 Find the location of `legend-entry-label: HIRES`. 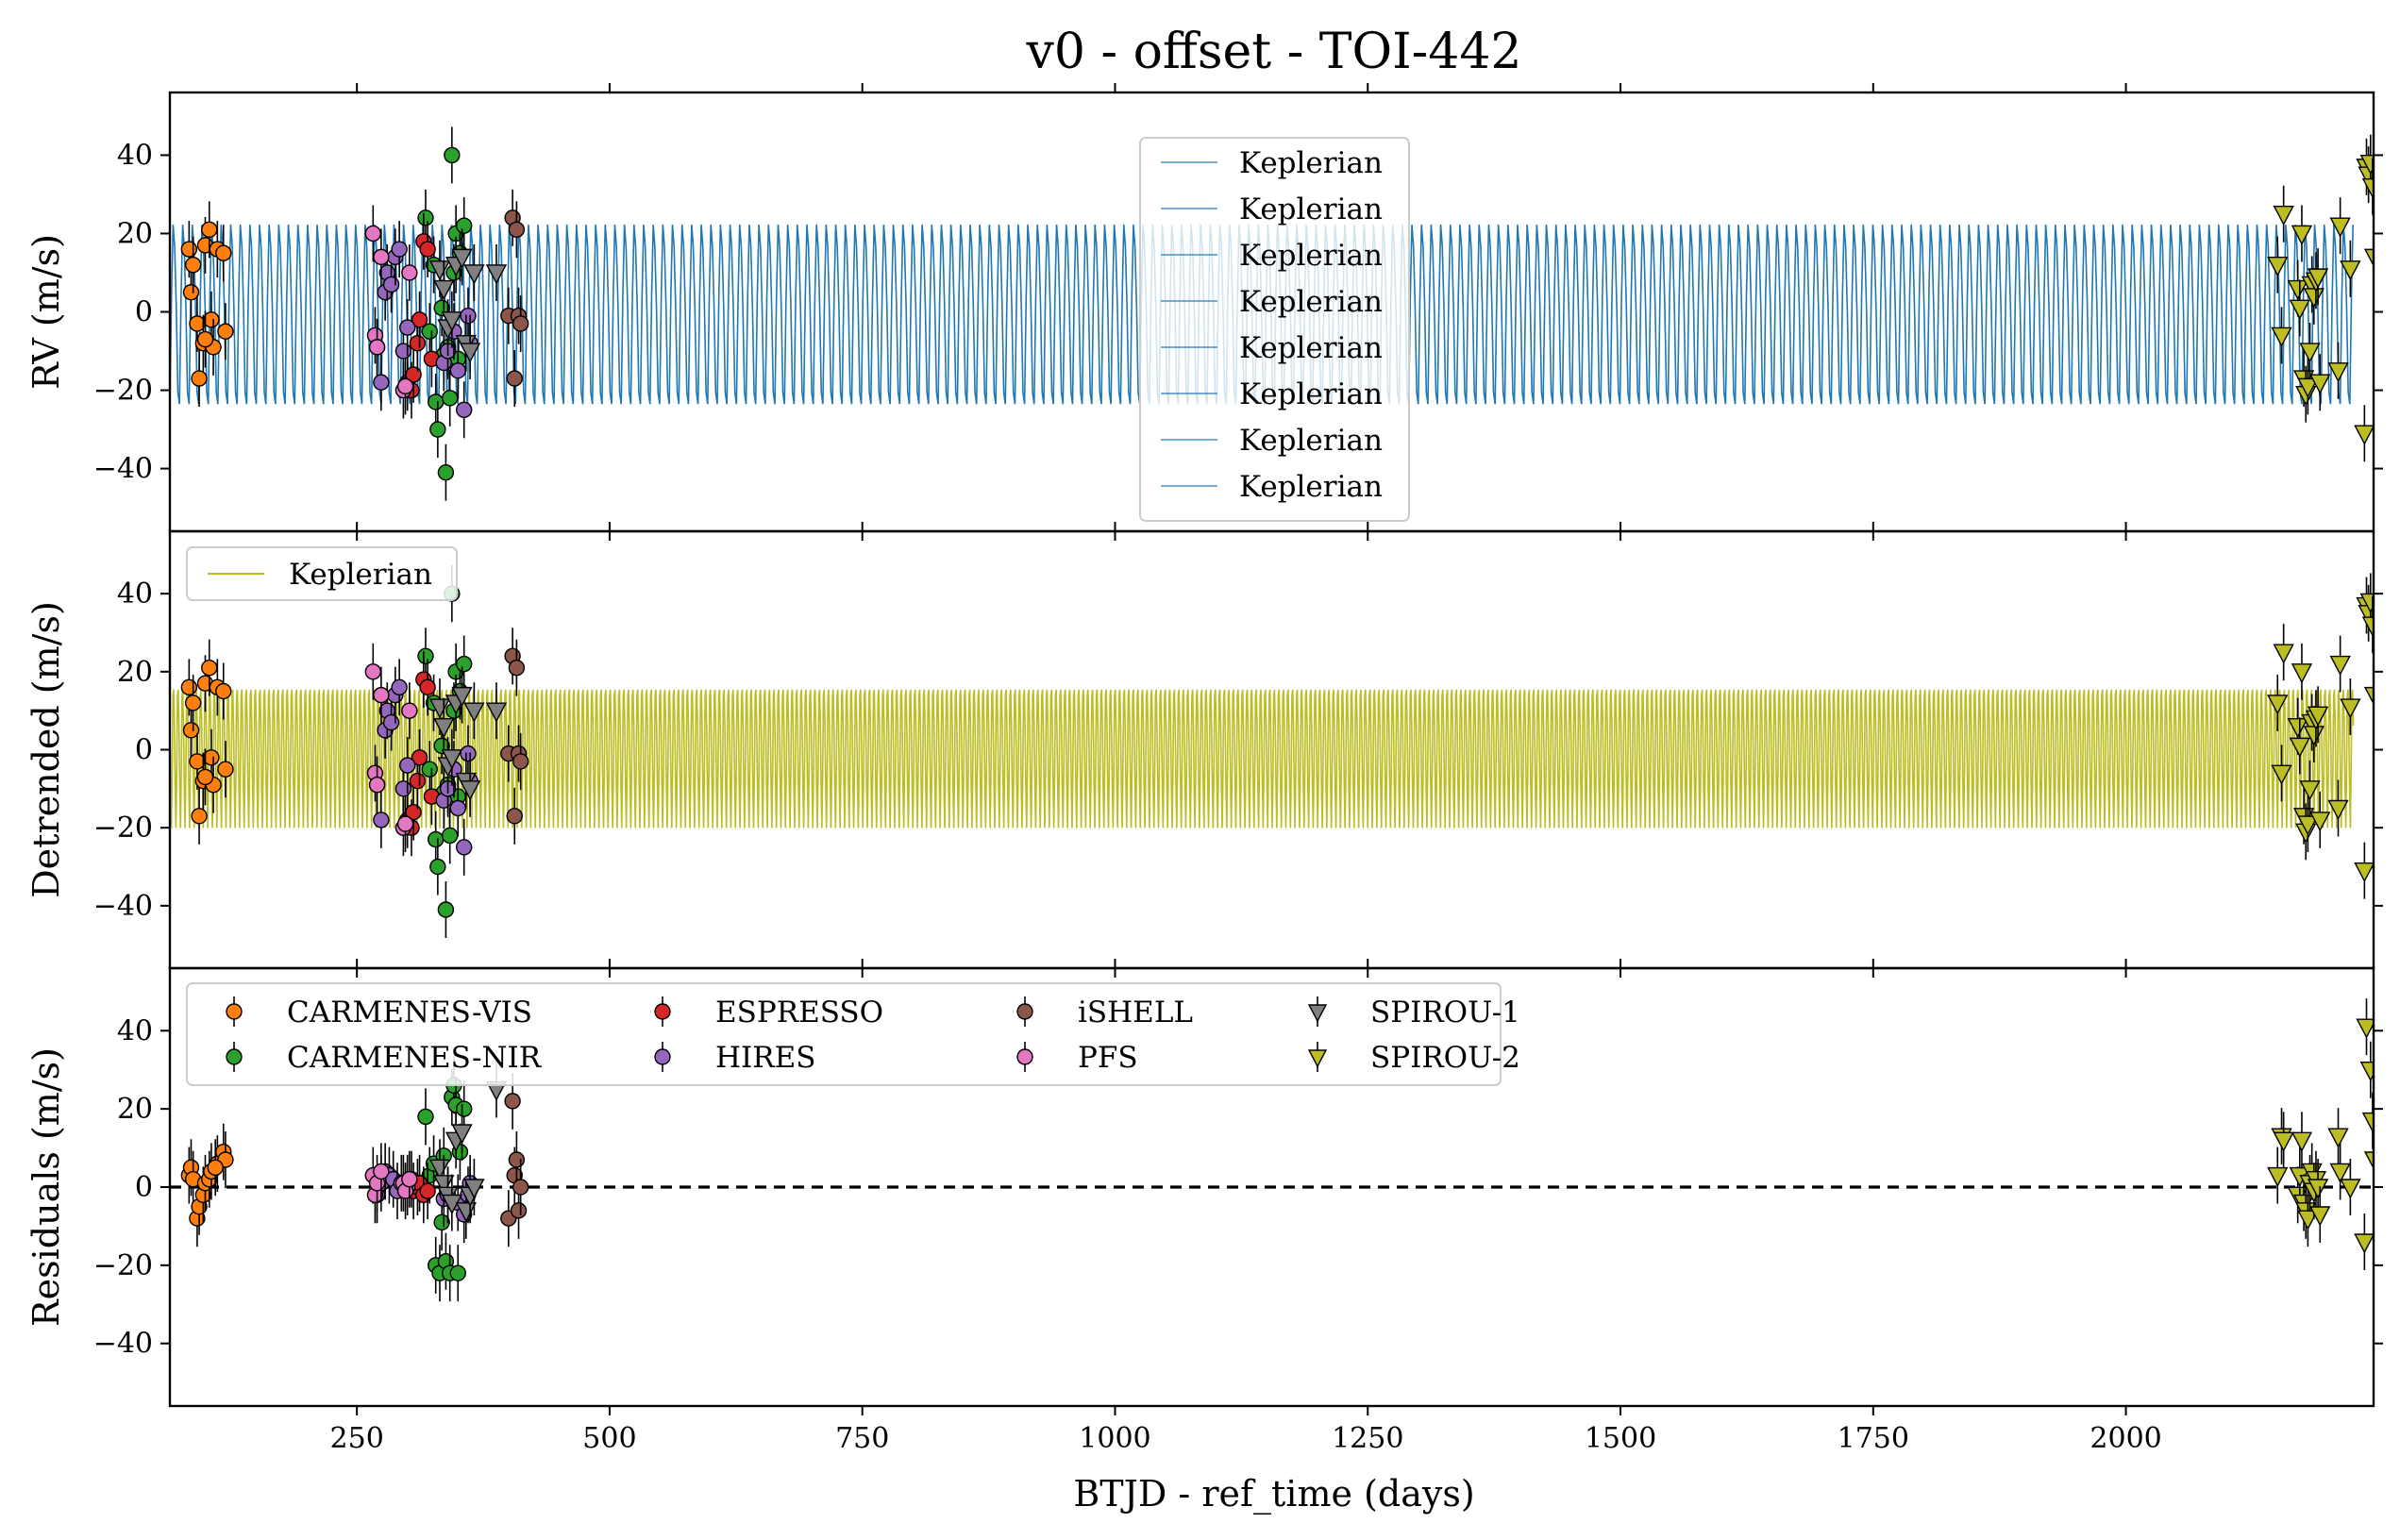

legend-entry-label: HIRES is located at coordinates (765, 1058).